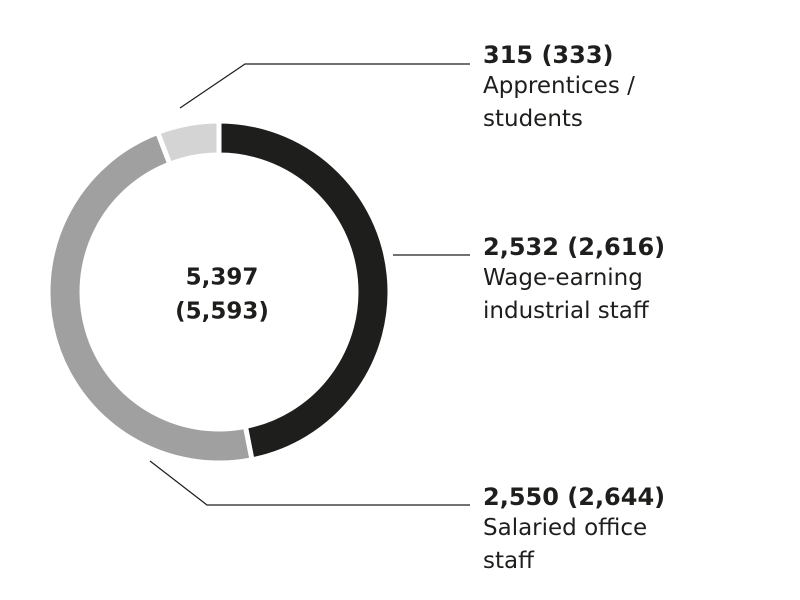 This screenshot has width=800, height=600. What do you see at coordinates (566, 294) in the screenshot?
I see `category-label: Wage-earning industrial staff` at bounding box center [566, 294].